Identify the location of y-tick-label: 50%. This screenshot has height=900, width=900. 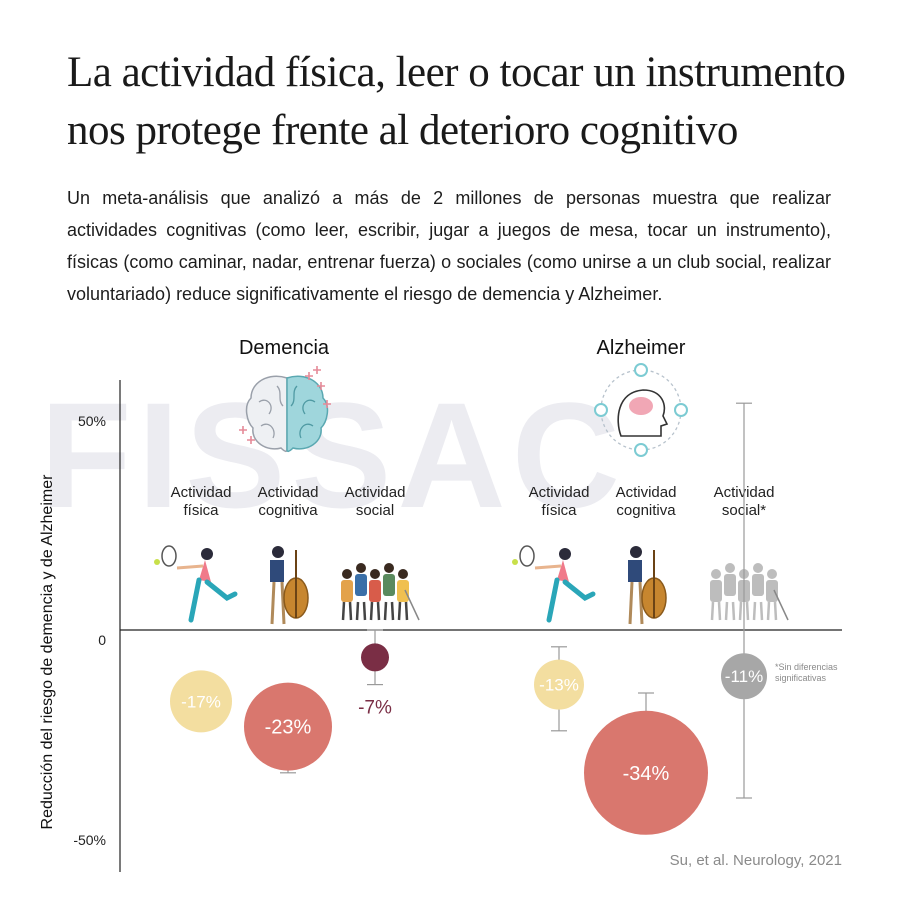
(92, 421).